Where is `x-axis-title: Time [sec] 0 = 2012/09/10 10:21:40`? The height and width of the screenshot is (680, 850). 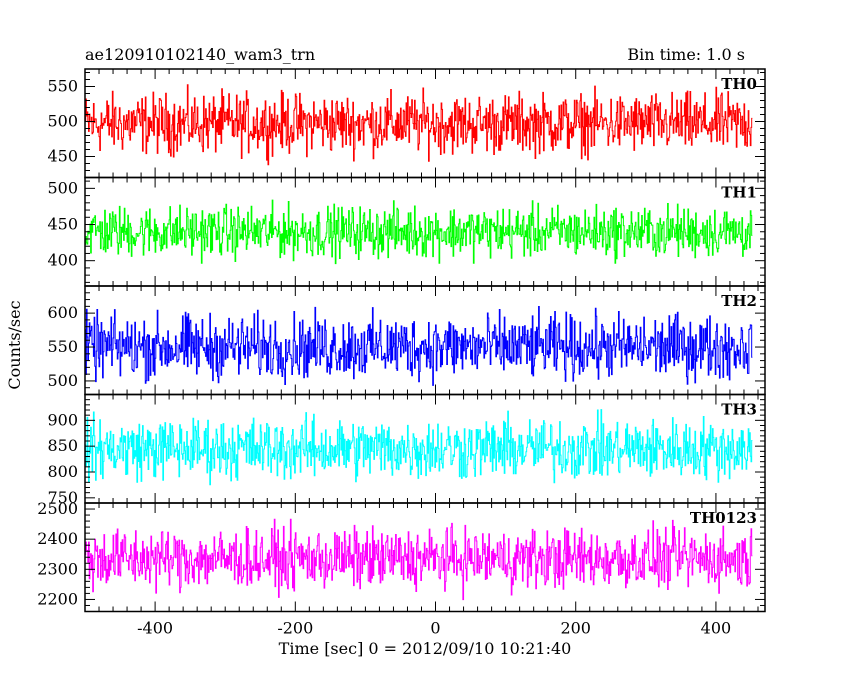
x-axis-title: Time [sec] 0 = 2012/09/10 10:21:40 is located at coordinates (425, 648).